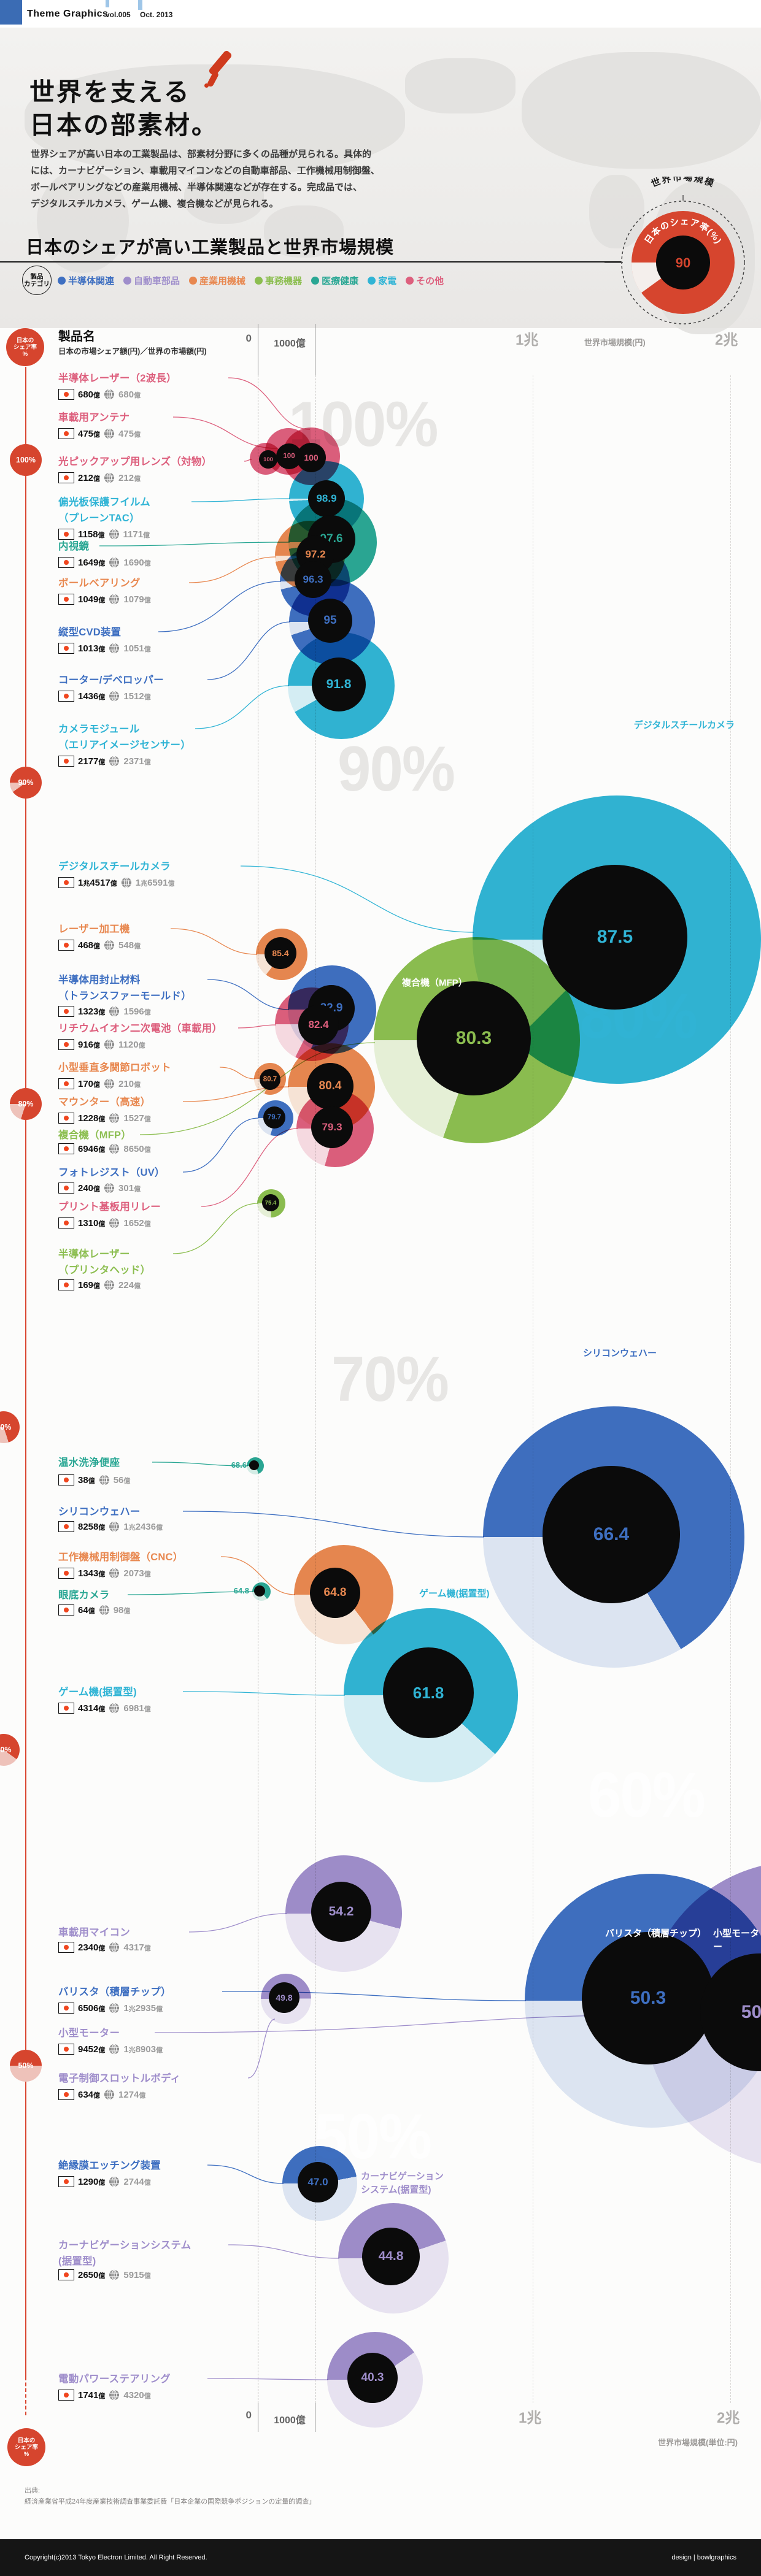 The image size is (761, 2576). What do you see at coordinates (727, 340) in the screenshot?
I see `axis-top-2t: 2兆` at bounding box center [727, 340].